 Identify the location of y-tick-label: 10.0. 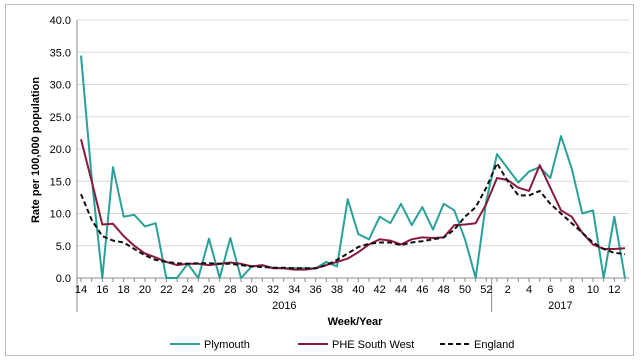
(60, 215).